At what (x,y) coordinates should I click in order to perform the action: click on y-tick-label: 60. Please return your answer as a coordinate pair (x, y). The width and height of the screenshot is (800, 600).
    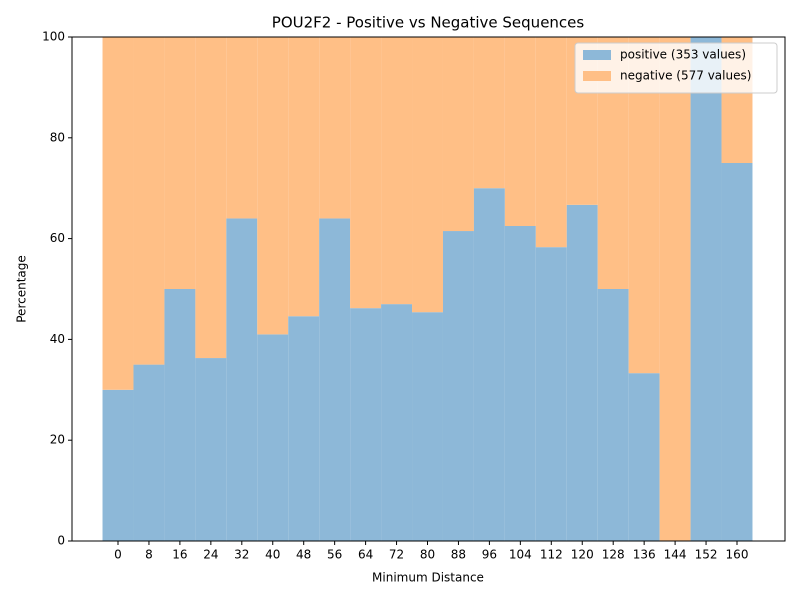
    Looking at the image, I should click on (57, 238).